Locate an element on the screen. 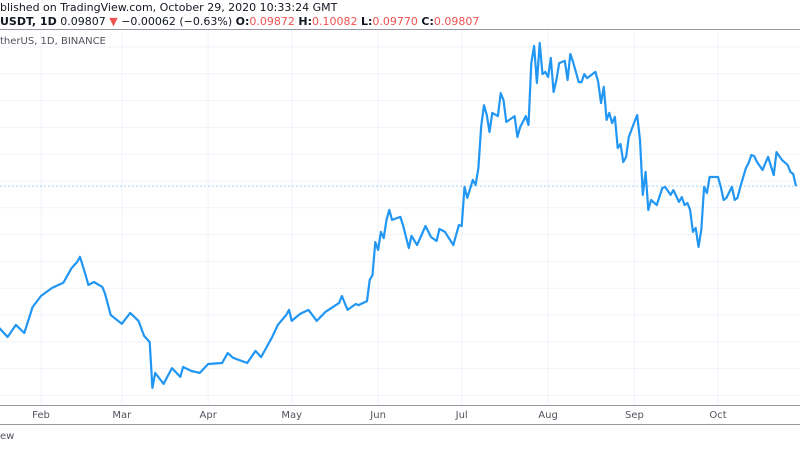 The width and height of the screenshot is (800, 450). x-tick-label: Jul is located at coordinates (461, 415).